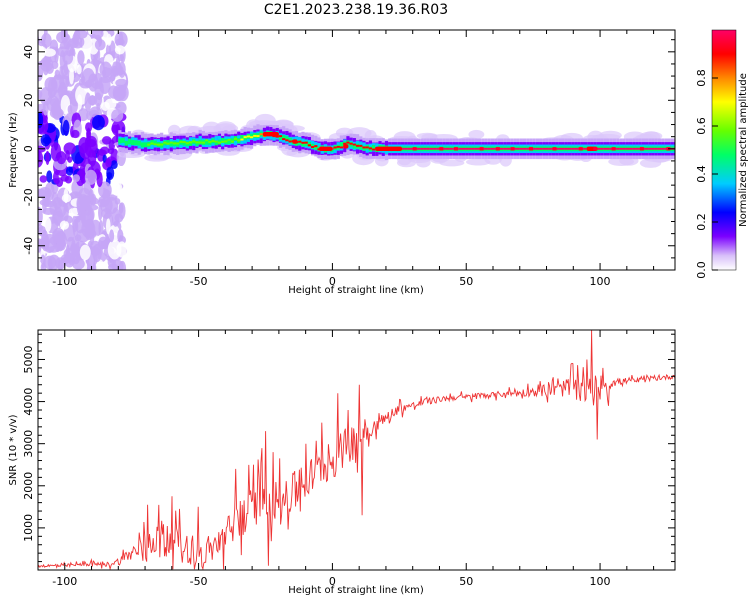  I want to click on spectrogram-x-axis-label: Height of straight line (km), so click(356, 290).